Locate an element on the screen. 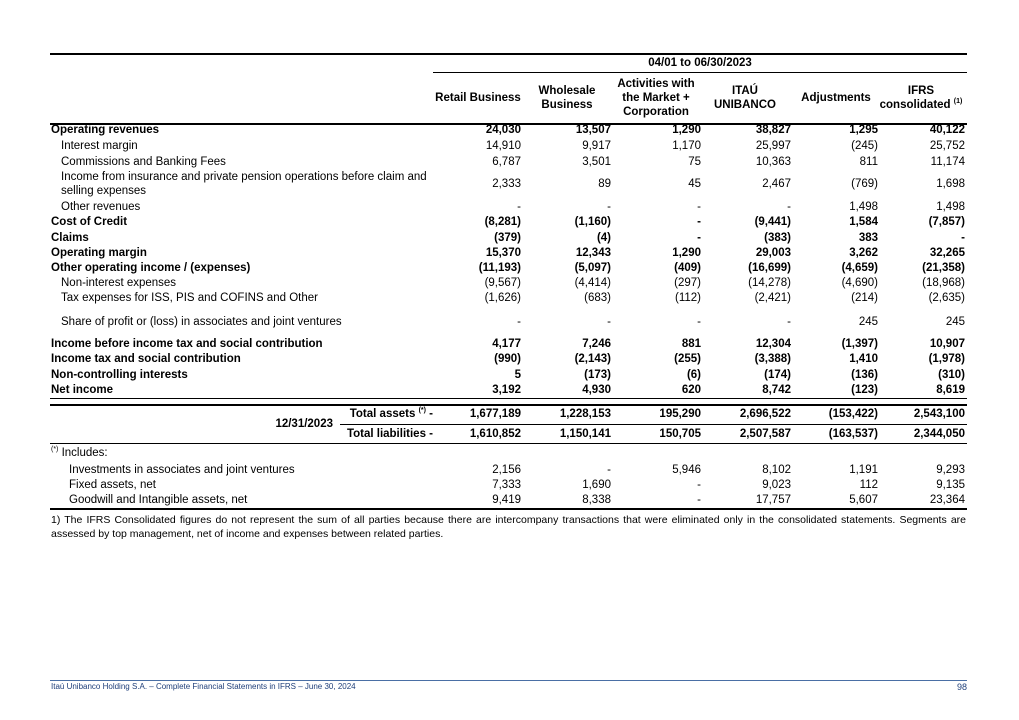 The image size is (1019, 720). cell-value: 7,333 is located at coordinates (506, 485).